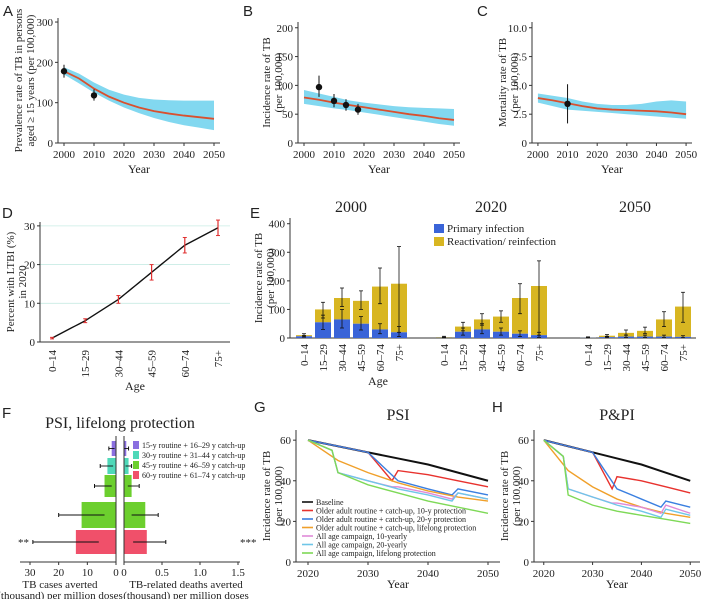 The image size is (707, 599). I want to click on y-tick-label: 30, so click(30, 227).